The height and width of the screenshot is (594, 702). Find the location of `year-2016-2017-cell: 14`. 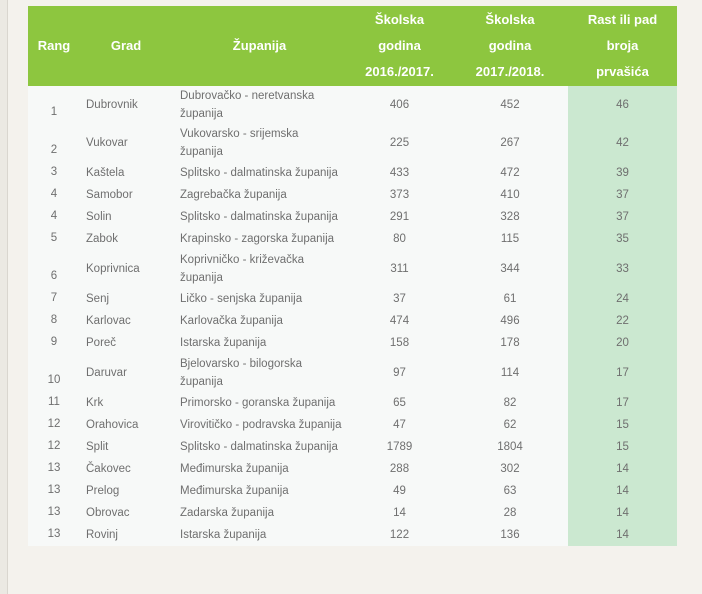

year-2016-2017-cell: 14 is located at coordinates (399, 513).